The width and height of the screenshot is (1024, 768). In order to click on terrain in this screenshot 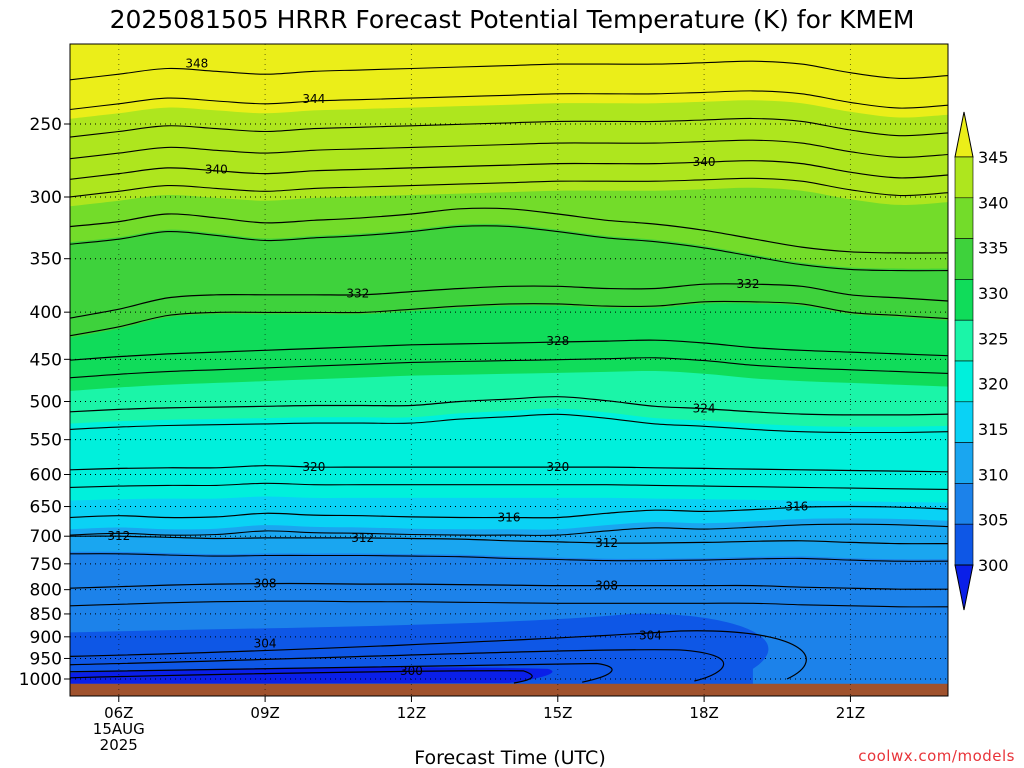, I will do `click(509, 689)`.